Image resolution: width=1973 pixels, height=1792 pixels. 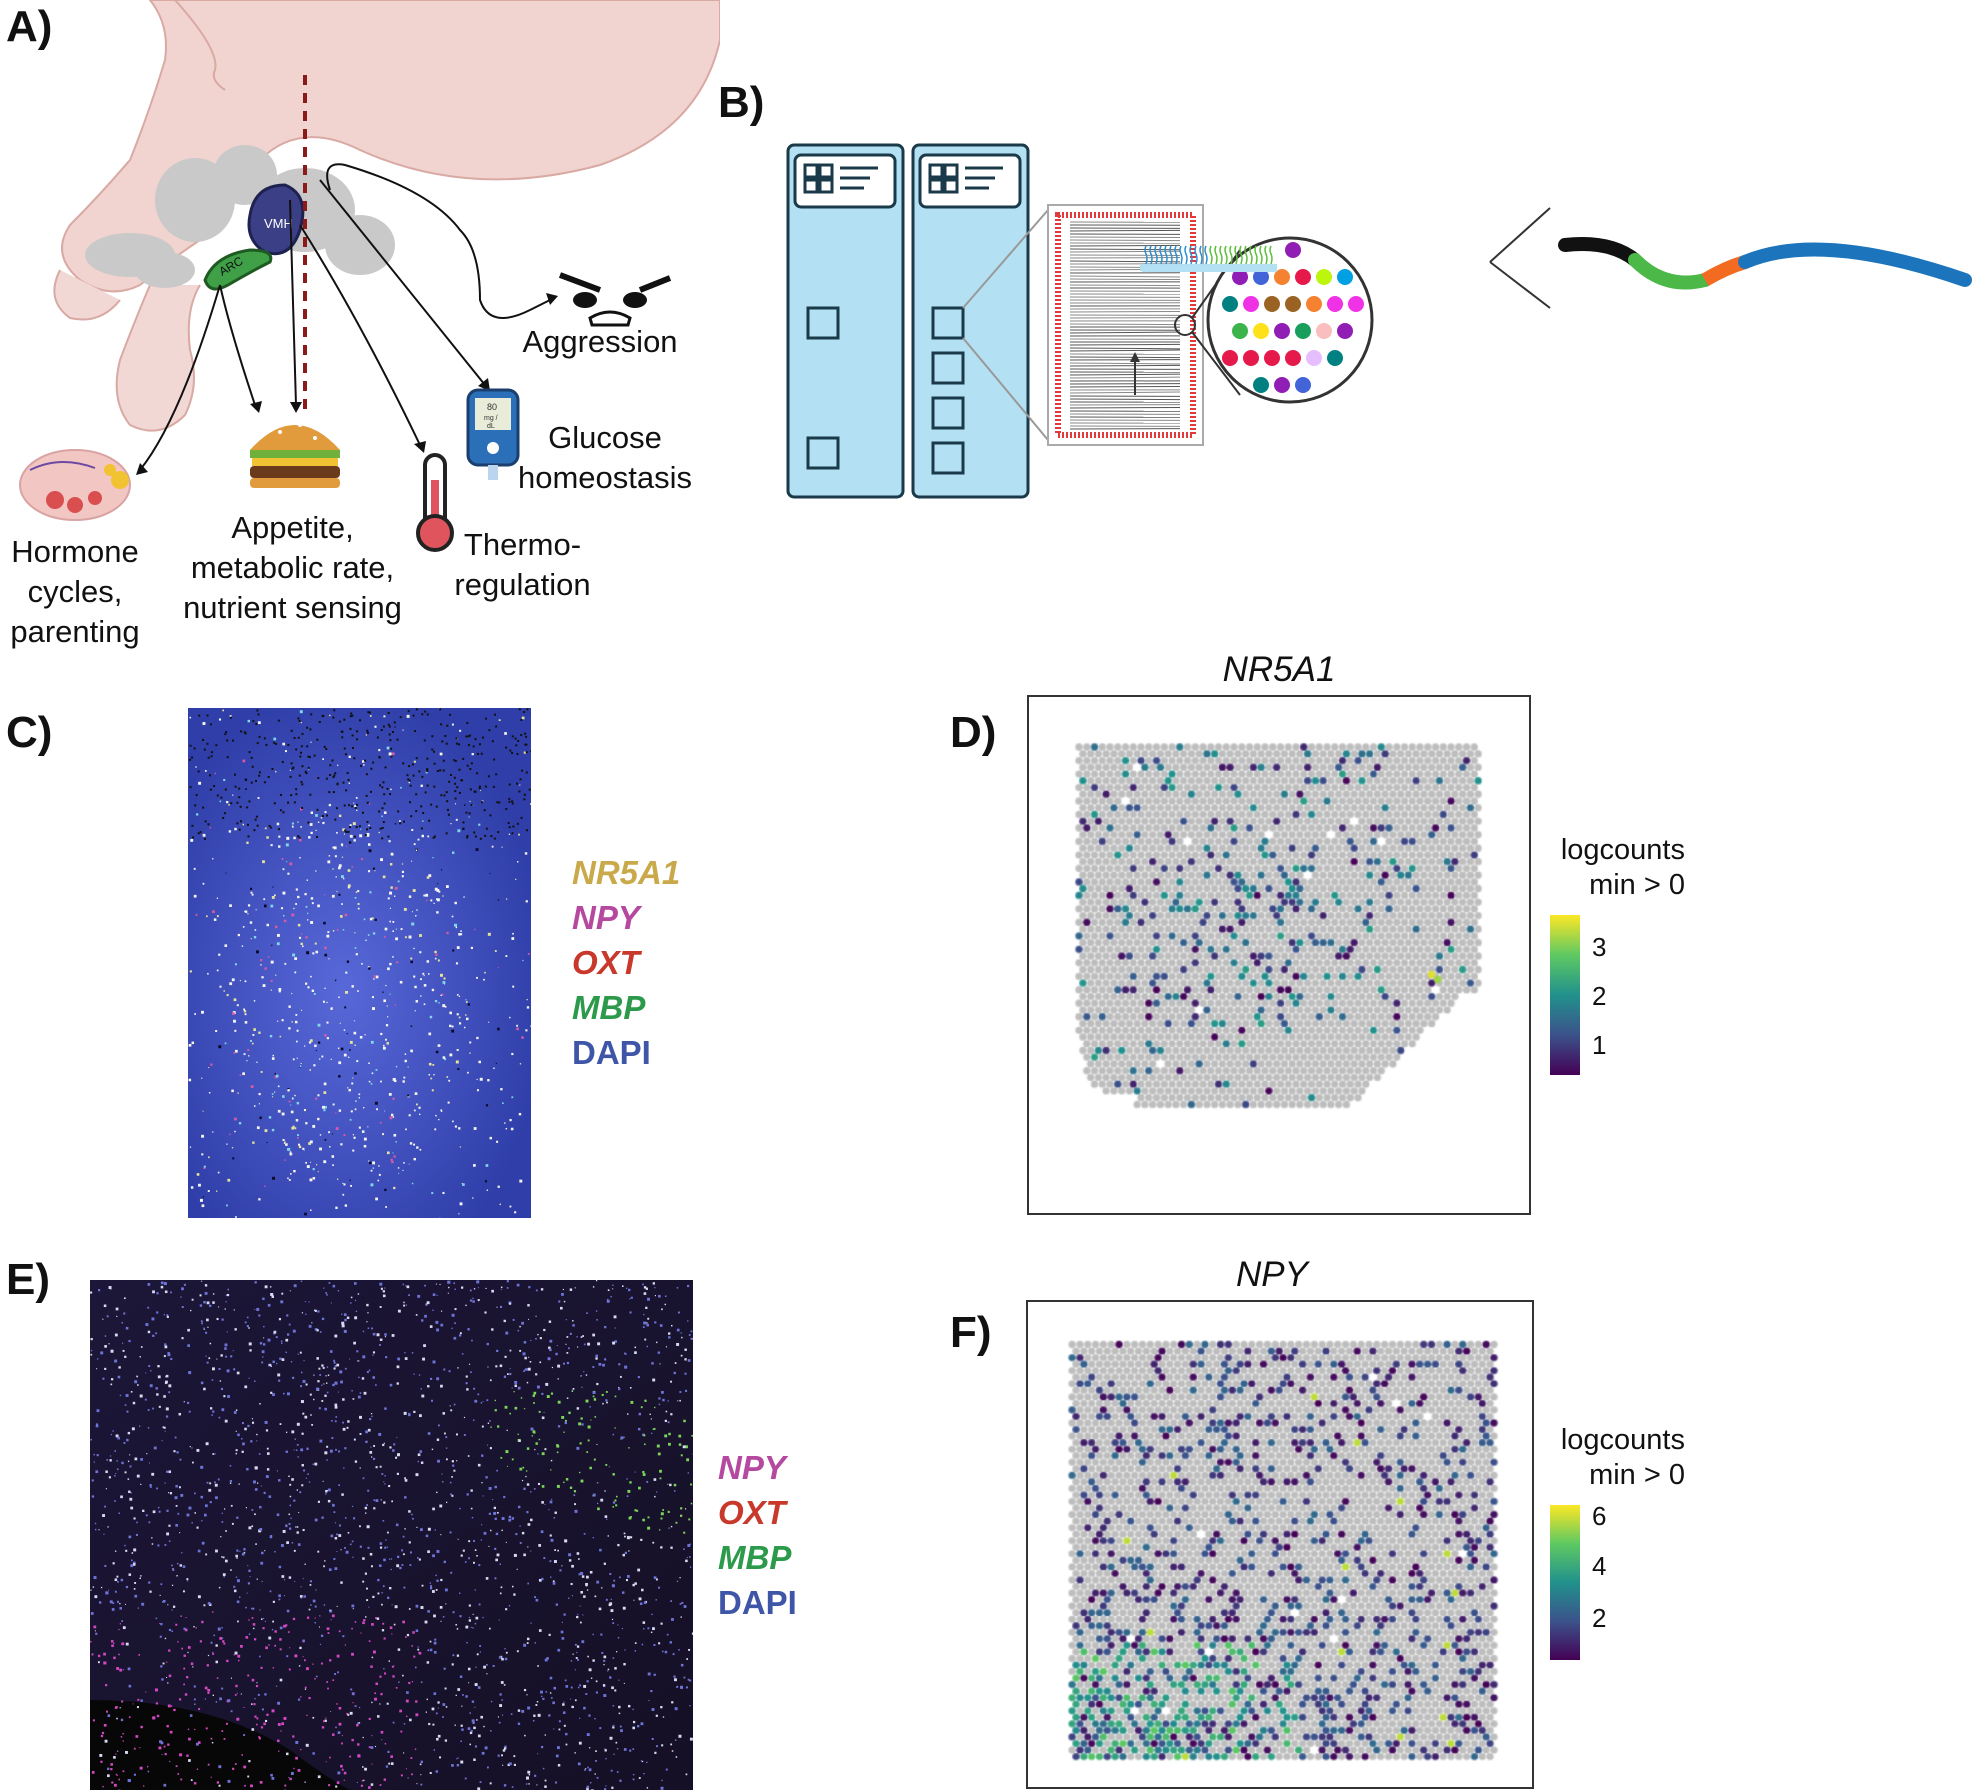 What do you see at coordinates (615, 300) in the screenshot?
I see `angry-face-icon` at bounding box center [615, 300].